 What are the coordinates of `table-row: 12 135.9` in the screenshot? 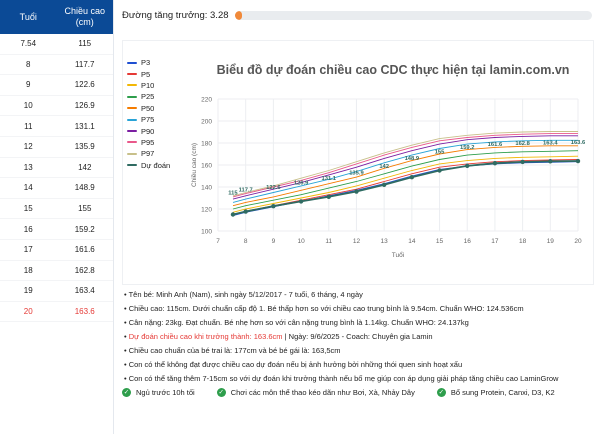 It's located at (56, 147).